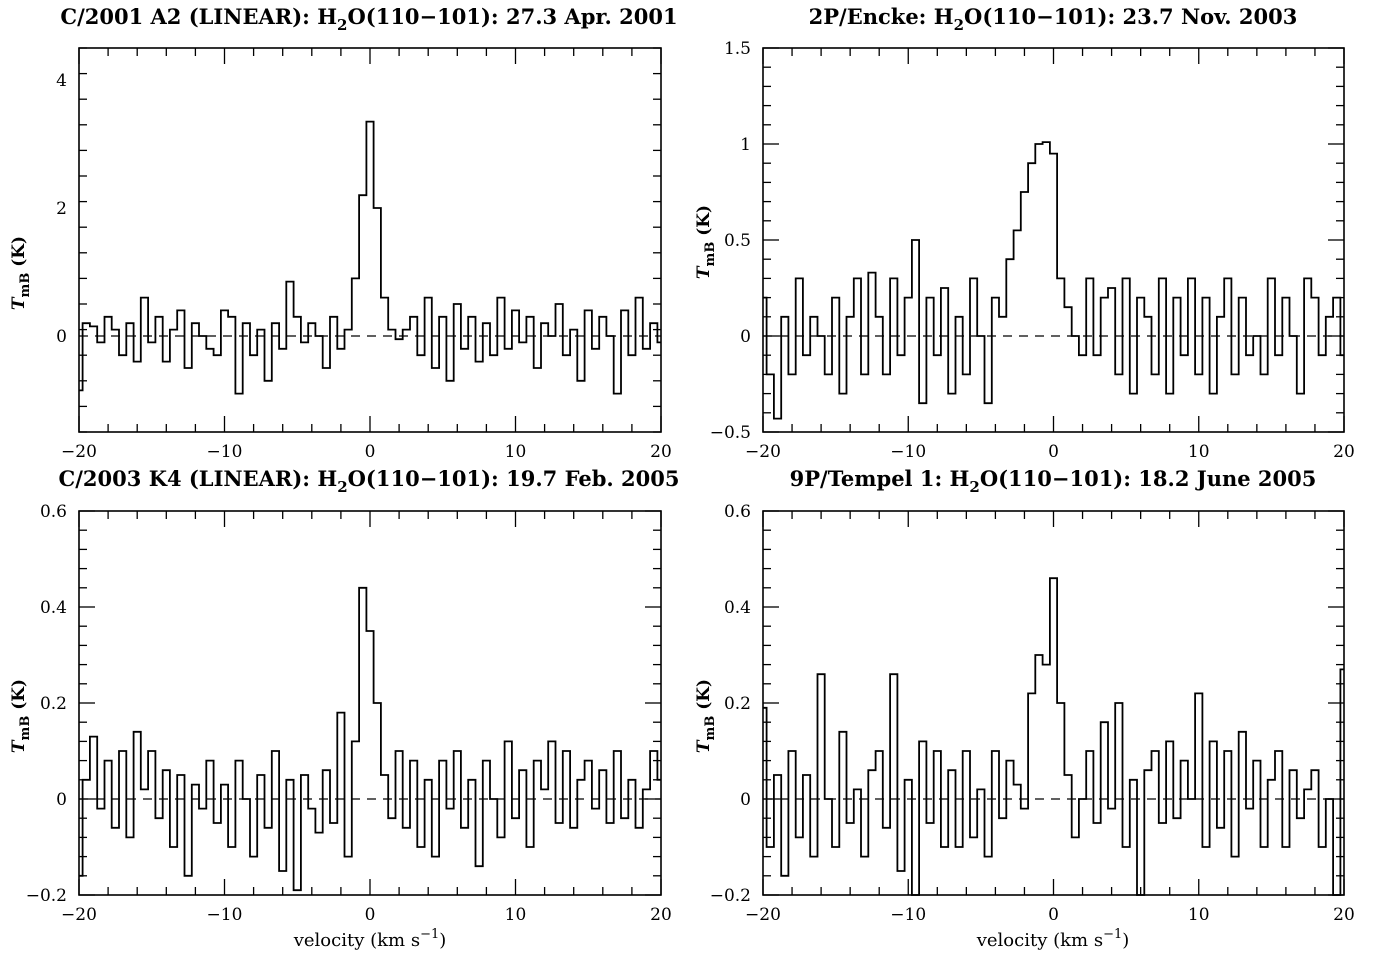 The image size is (1374, 954). What do you see at coordinates (737, 241) in the screenshot?
I see `y-tick-label: 0.5` at bounding box center [737, 241].